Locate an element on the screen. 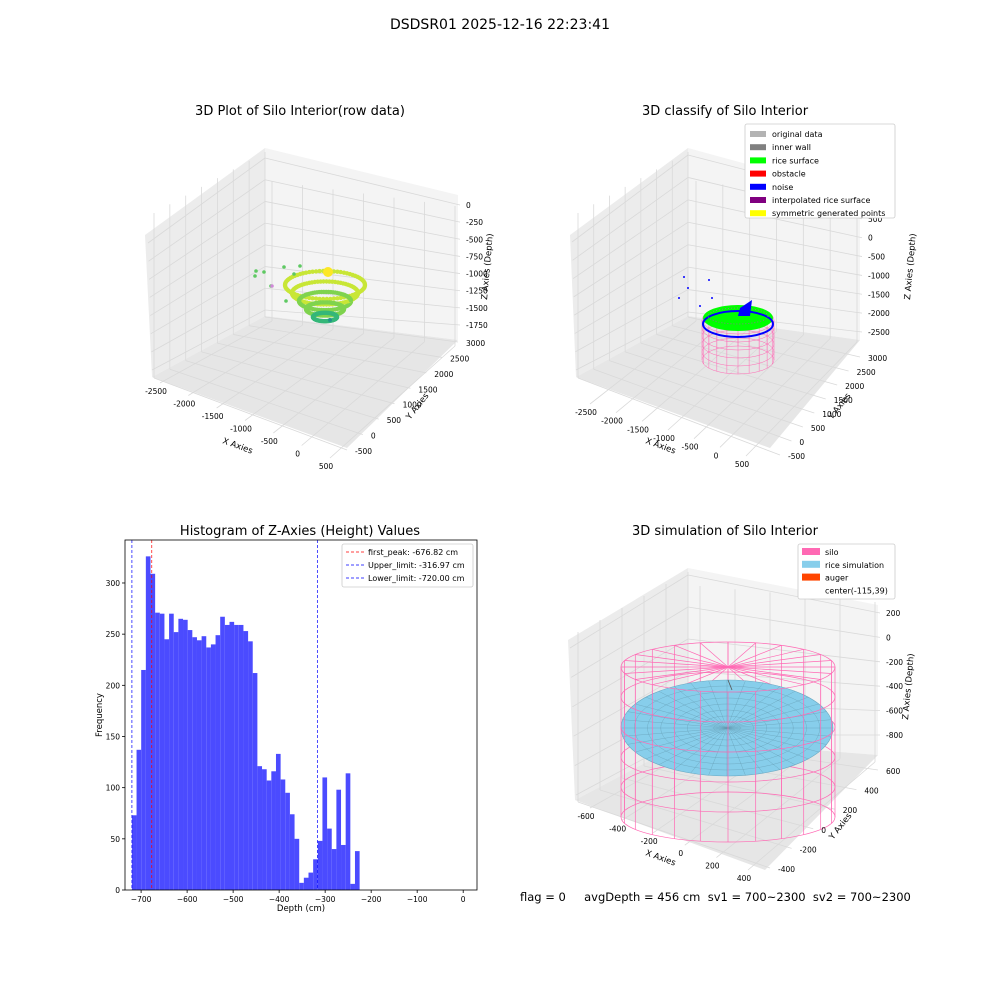 The height and width of the screenshot is (1000, 1000). sim-z-ticks: 200 0 -200 -400 -600 -800 is located at coordinates (894, 674).